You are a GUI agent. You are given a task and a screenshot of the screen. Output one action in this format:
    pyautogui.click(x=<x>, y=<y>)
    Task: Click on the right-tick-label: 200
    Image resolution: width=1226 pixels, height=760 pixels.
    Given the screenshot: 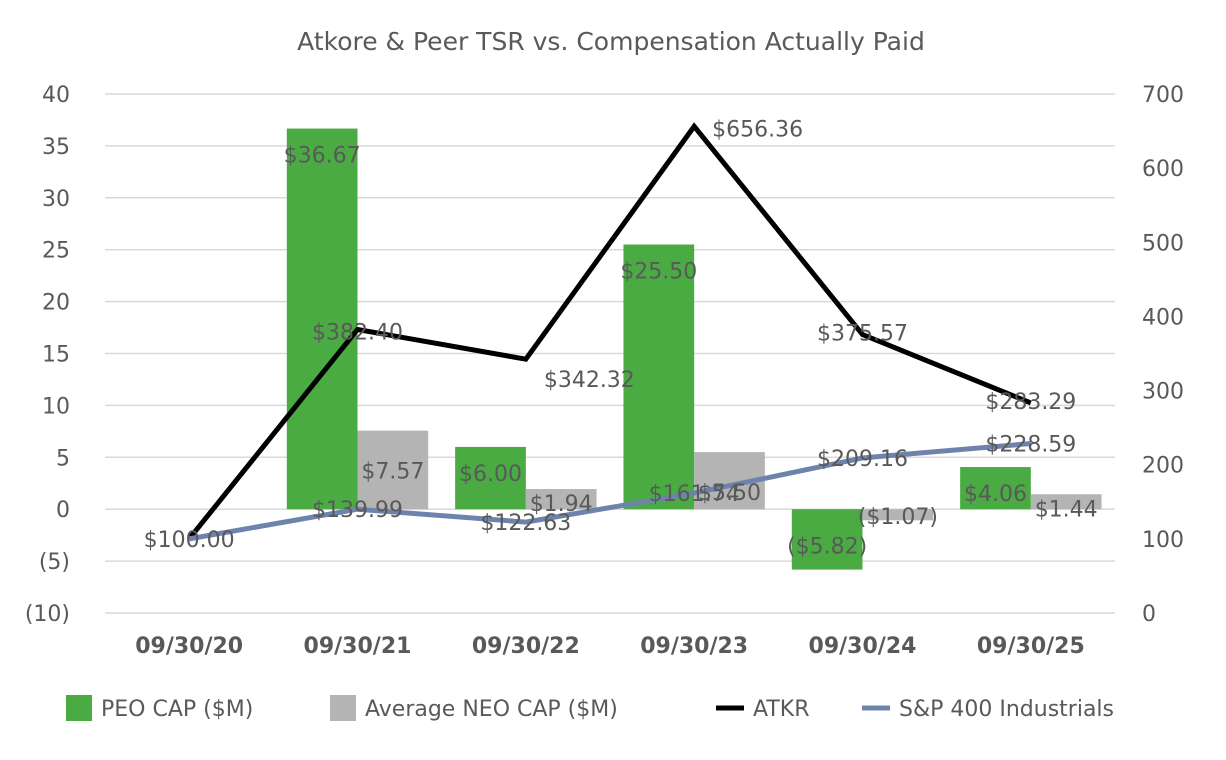 What is the action you would take?
    pyautogui.click(x=1163, y=466)
    